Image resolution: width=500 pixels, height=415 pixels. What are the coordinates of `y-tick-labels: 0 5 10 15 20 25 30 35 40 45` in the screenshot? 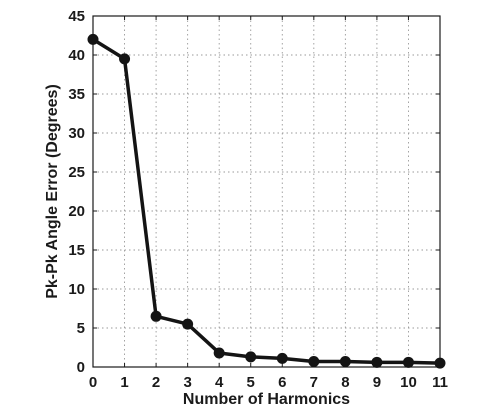 It's located at (76, 192).